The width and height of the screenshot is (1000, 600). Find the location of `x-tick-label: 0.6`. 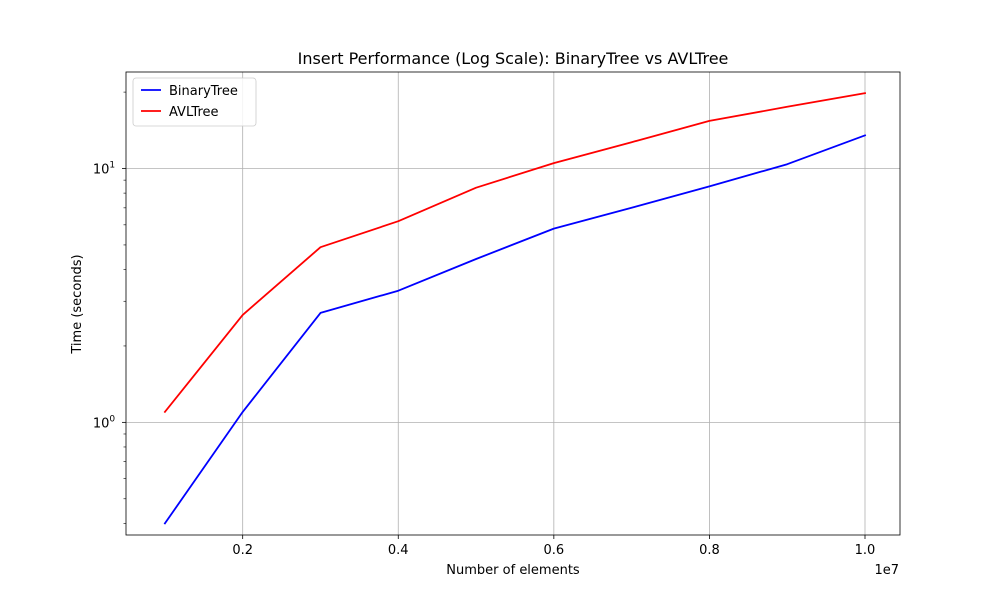

x-tick-label: 0.6 is located at coordinates (553, 550).